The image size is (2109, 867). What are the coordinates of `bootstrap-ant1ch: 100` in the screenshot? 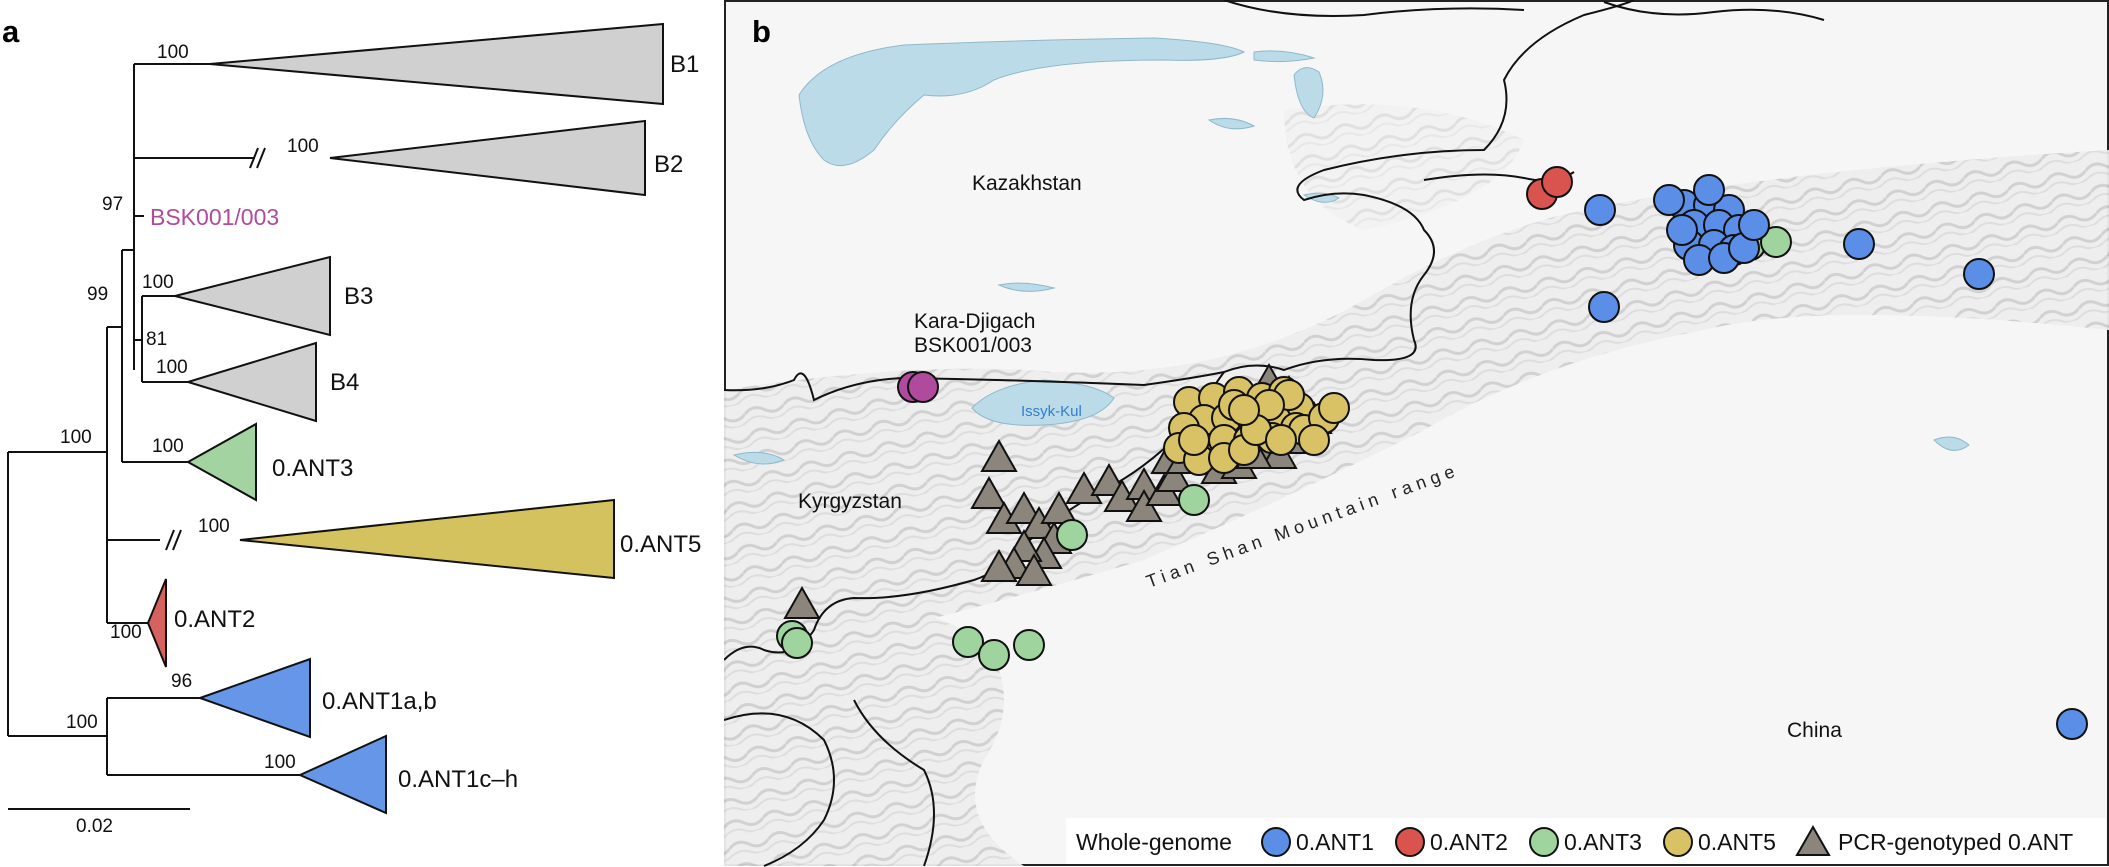 It's located at (280, 762).